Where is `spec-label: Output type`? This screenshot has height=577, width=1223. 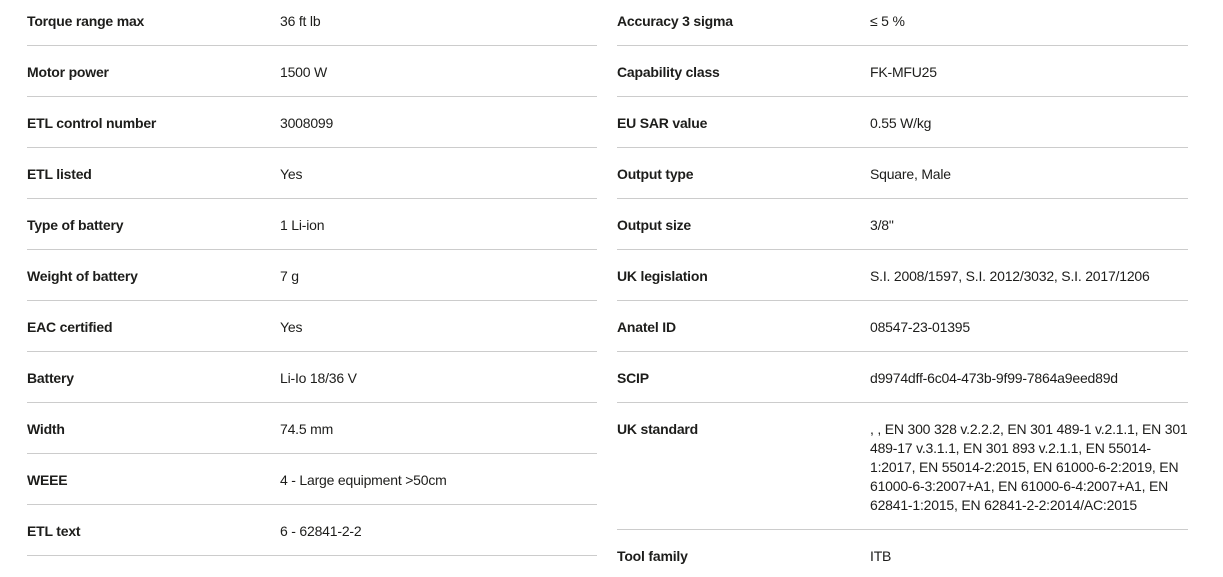
spec-label: Output type is located at coordinates (655, 174).